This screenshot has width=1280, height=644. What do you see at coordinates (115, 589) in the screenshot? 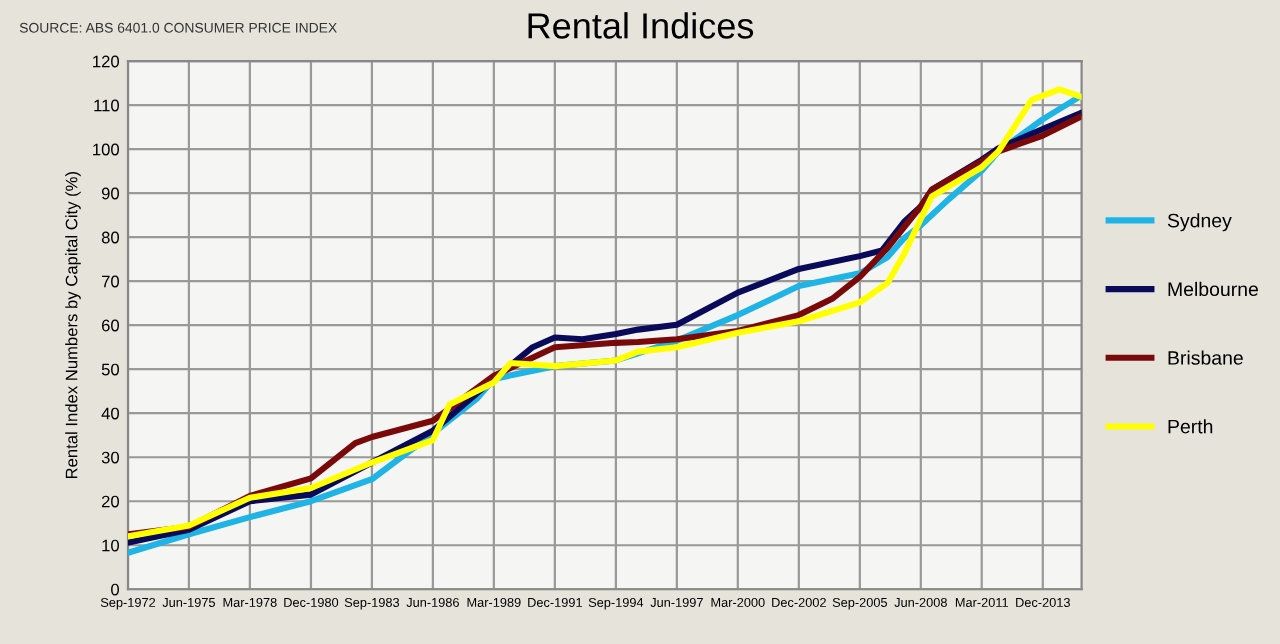
I see `y-tick-label: 0` at bounding box center [115, 589].